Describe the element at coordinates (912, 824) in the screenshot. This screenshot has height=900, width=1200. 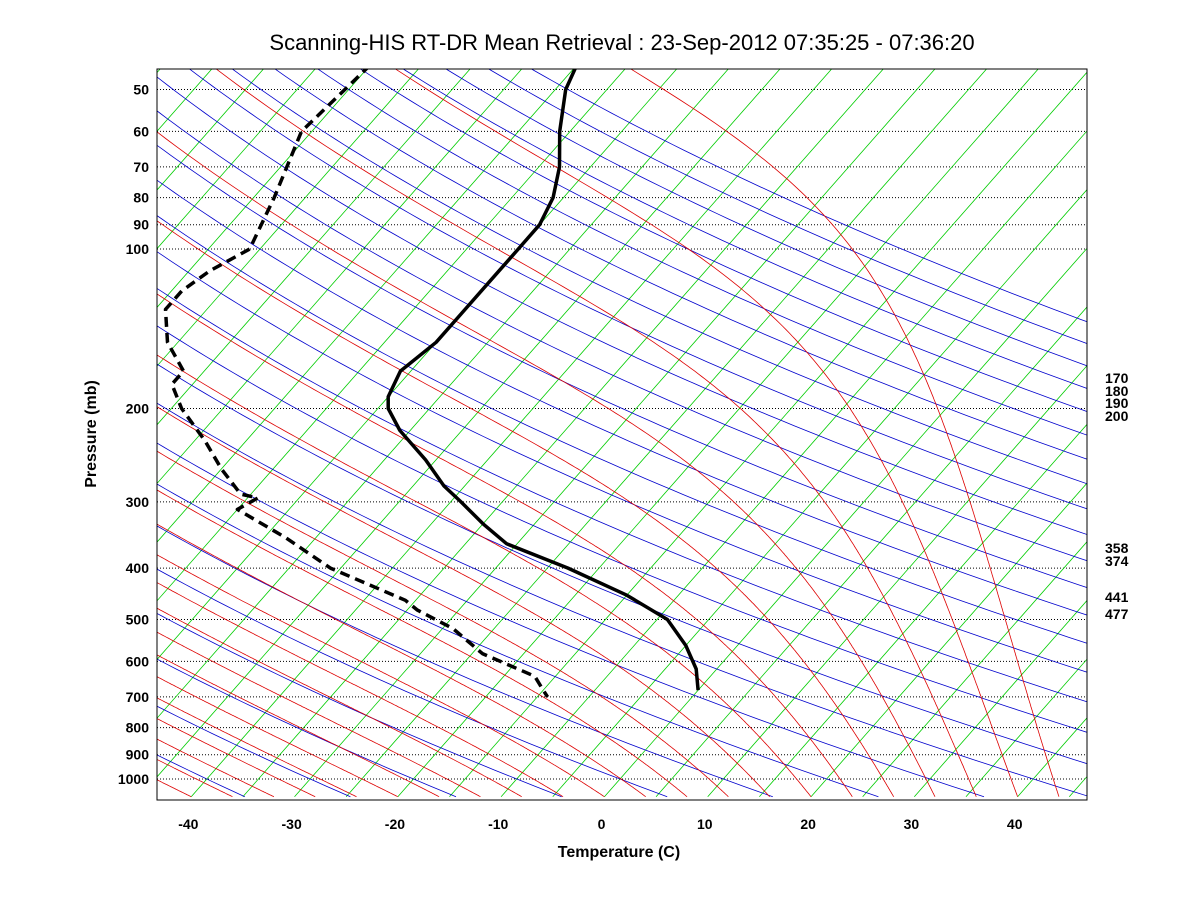
I see `x-tick-label: 30` at that location.